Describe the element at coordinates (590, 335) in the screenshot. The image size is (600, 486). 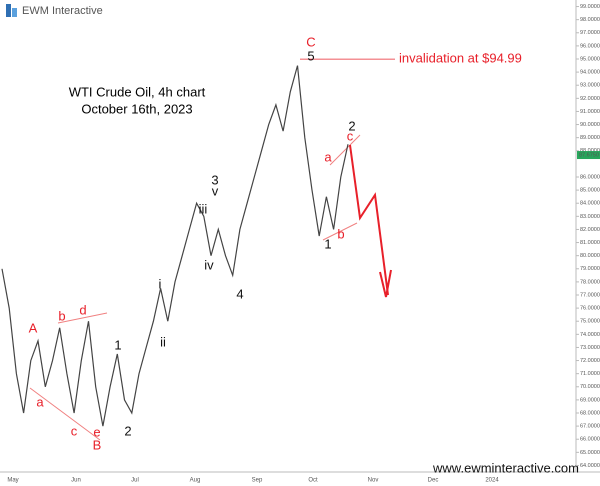
I see `y-tick-label: 74.0000` at that location.